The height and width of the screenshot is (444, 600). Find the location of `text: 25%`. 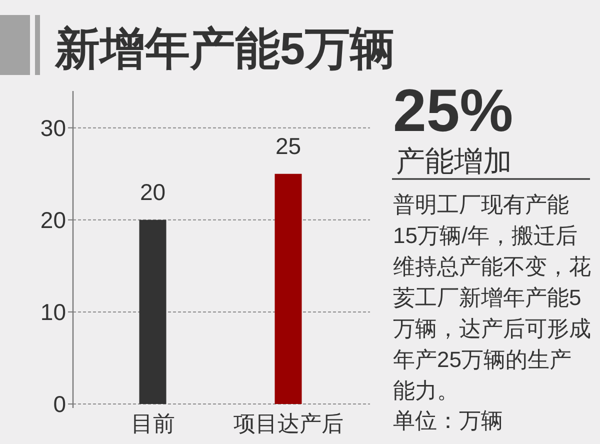

text: 25% is located at coordinates (453, 110).